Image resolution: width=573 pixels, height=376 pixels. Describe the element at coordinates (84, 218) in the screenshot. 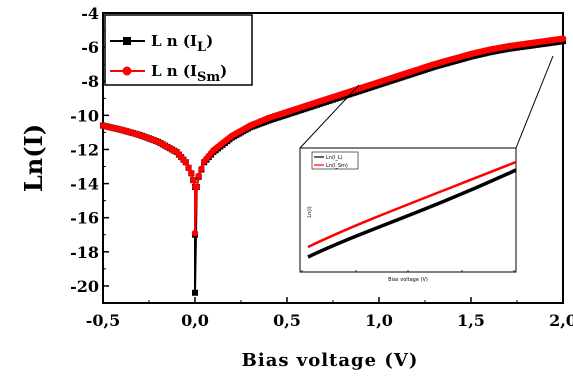

I see `y-tick-label: -16` at that location.